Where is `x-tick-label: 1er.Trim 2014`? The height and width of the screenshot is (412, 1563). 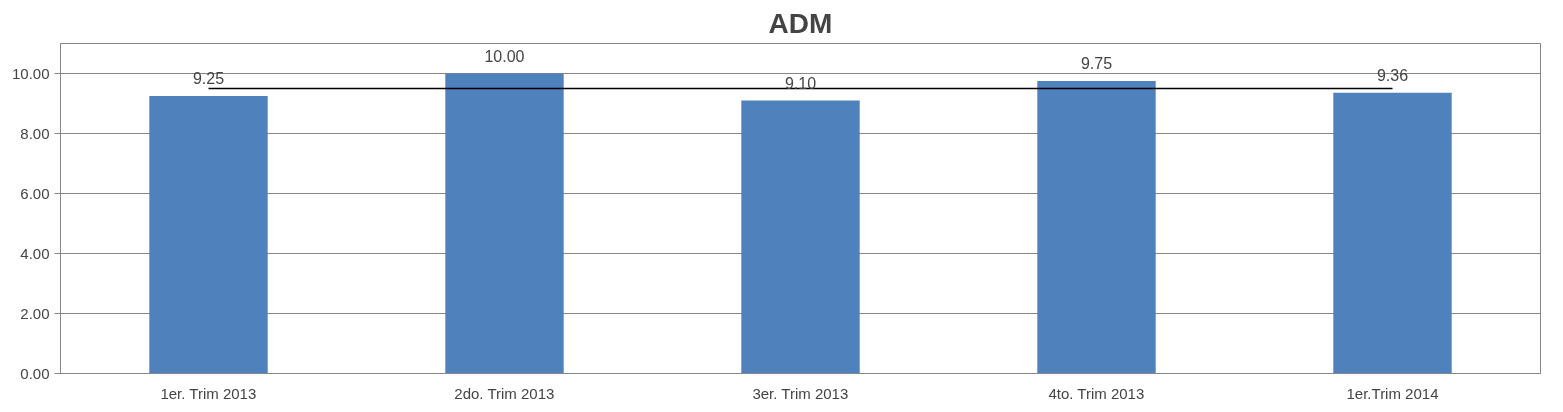
x-tick-label: 1er.Trim 2014 is located at coordinates (1392, 393).